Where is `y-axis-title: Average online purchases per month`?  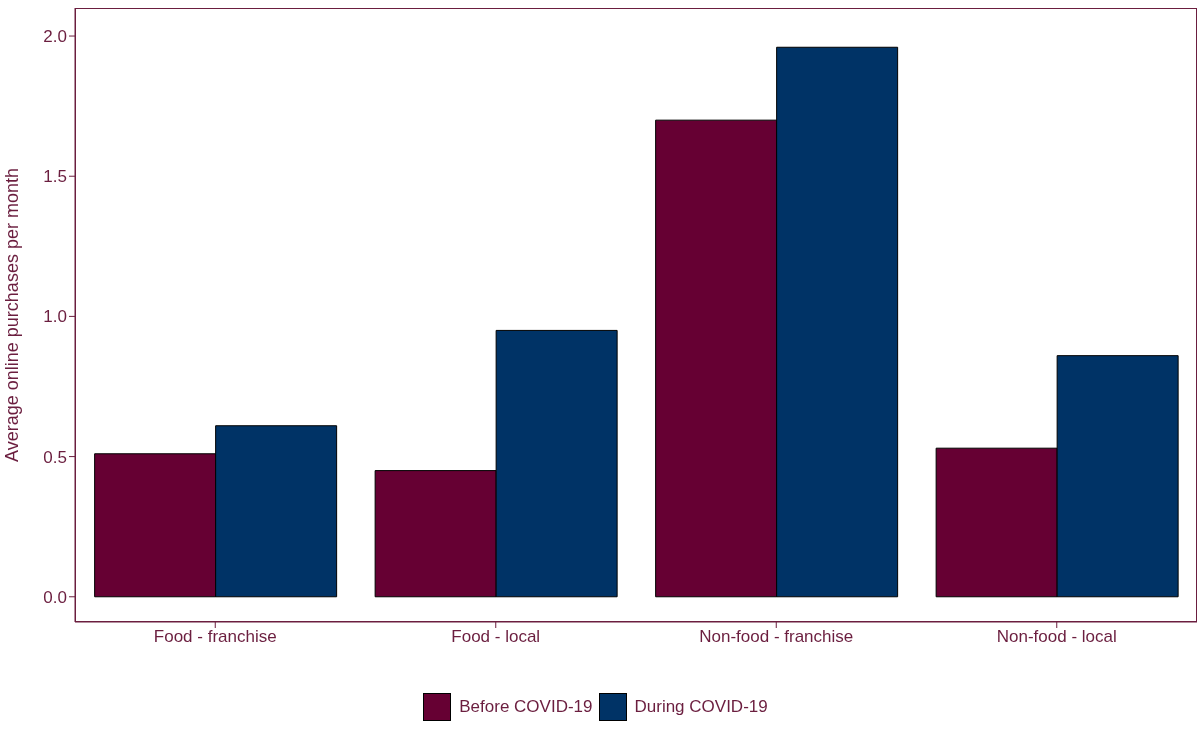
y-axis-title: Average online purchases per month is located at coordinates (12, 315).